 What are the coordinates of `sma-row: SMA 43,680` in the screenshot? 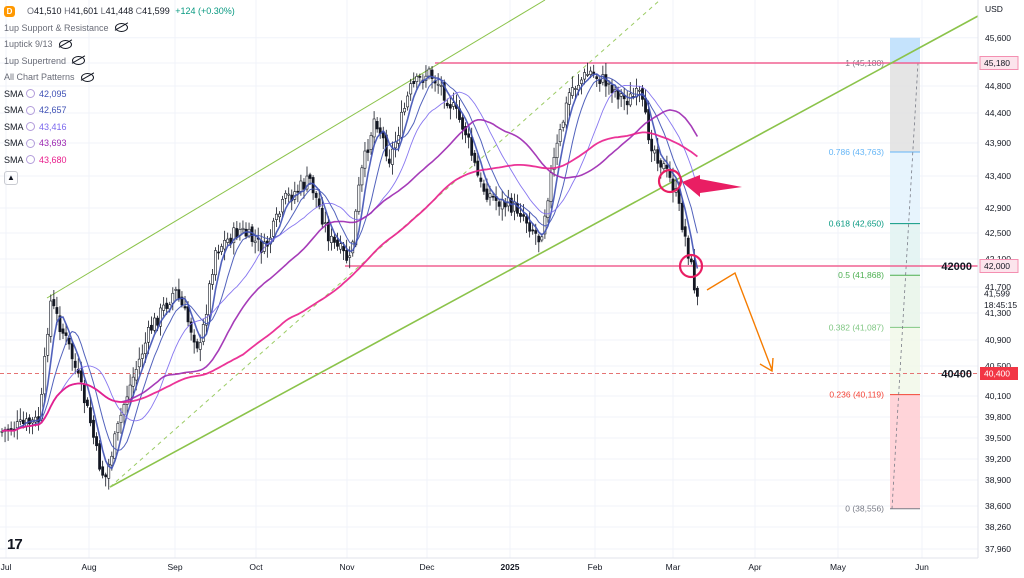 It's located at (119, 160).